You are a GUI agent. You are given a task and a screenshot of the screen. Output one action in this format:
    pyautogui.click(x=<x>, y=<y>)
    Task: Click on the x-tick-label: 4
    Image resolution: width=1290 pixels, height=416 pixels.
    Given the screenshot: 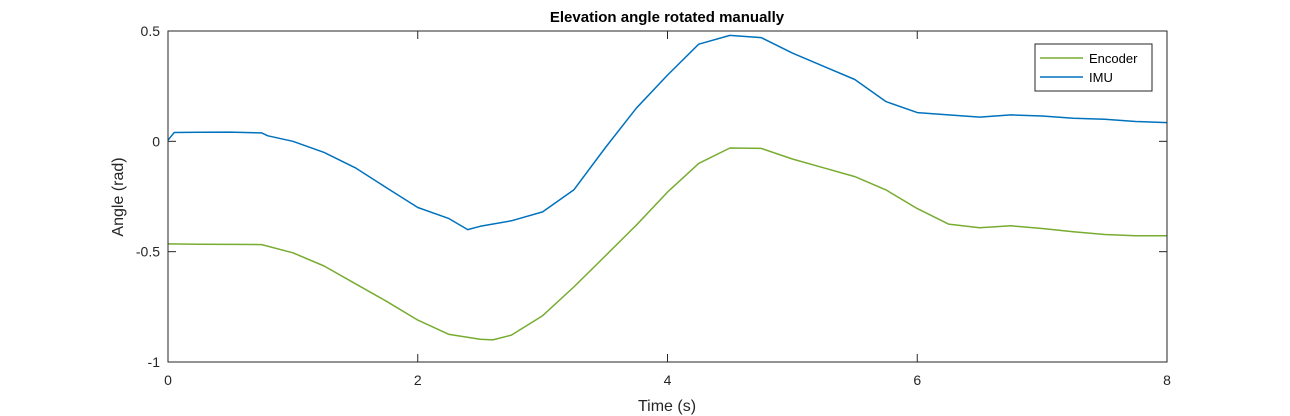 What is the action you would take?
    pyautogui.click(x=668, y=380)
    